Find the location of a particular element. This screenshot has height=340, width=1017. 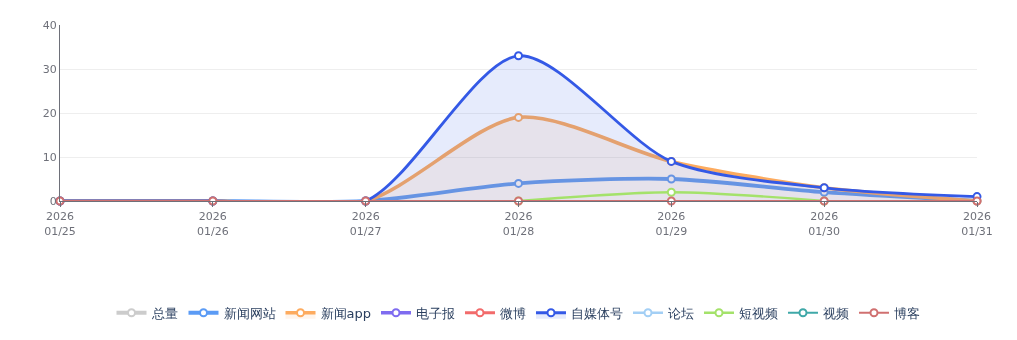

x-tick-label: 2026 01/31 is located at coordinates (977, 224).